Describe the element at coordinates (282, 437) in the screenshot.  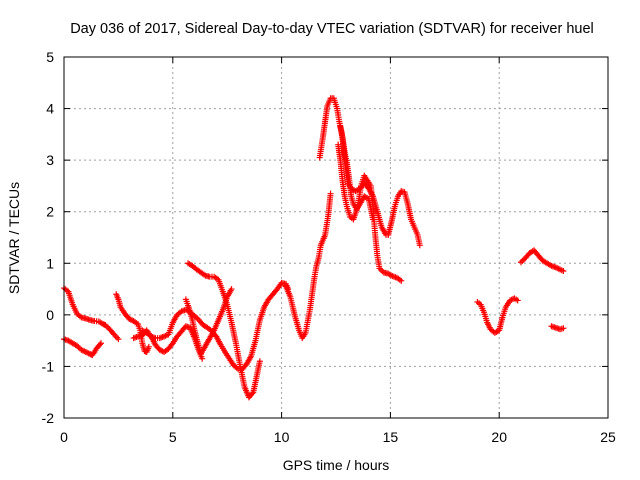
I see `x-tick-label: 10` at that location.